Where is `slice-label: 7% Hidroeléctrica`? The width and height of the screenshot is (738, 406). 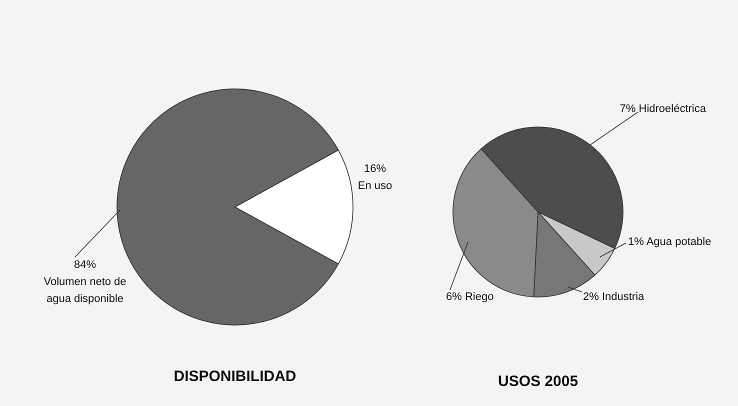 slice-label: 7% Hidroeléctrica is located at coordinates (663, 109).